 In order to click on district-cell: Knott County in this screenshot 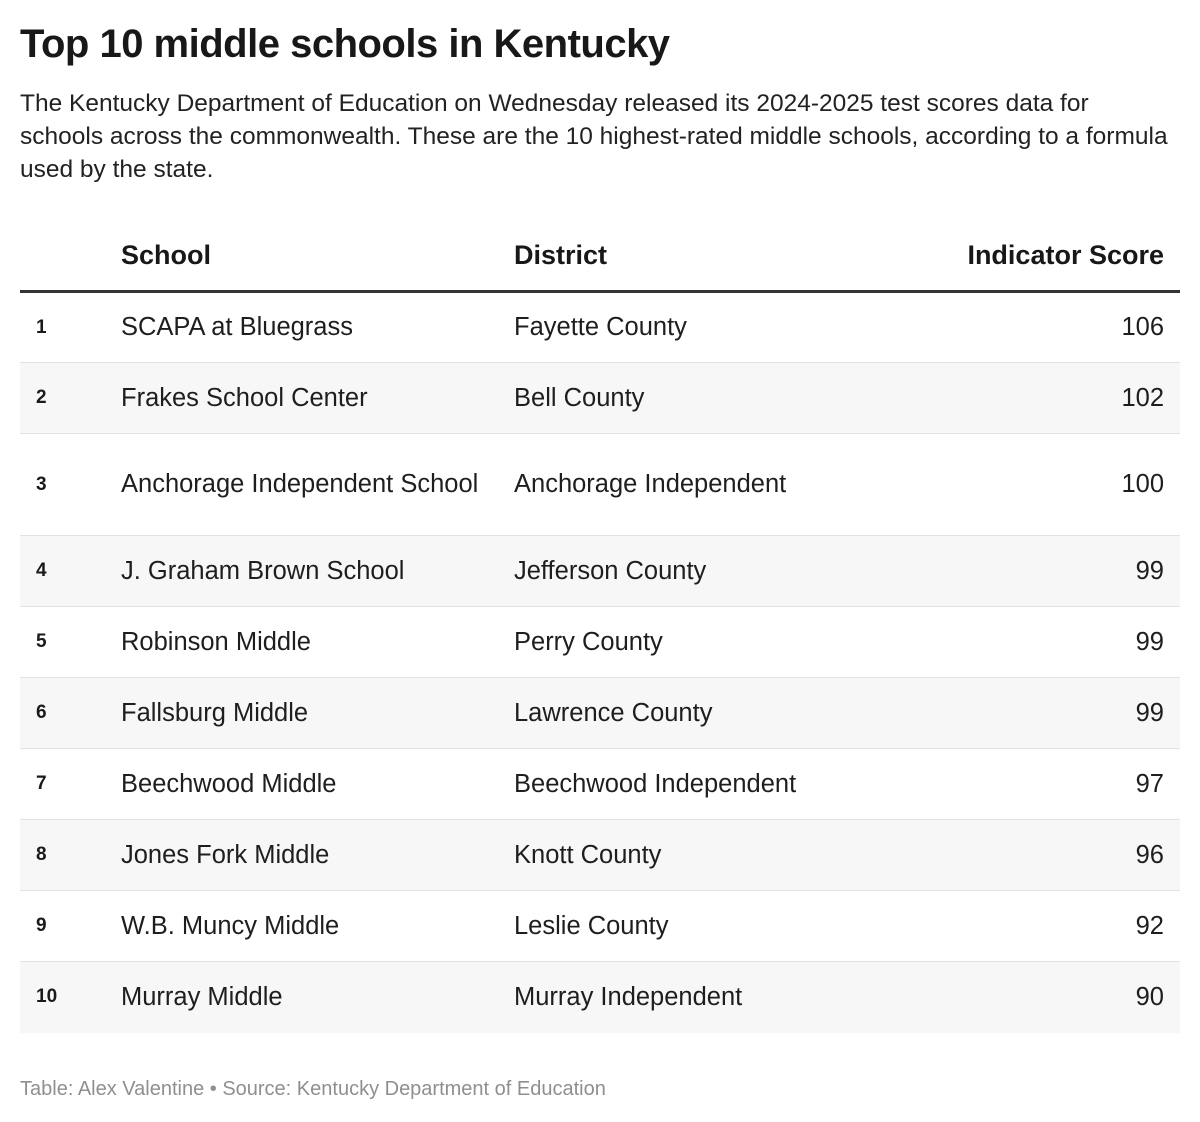, I will do `click(708, 855)`.